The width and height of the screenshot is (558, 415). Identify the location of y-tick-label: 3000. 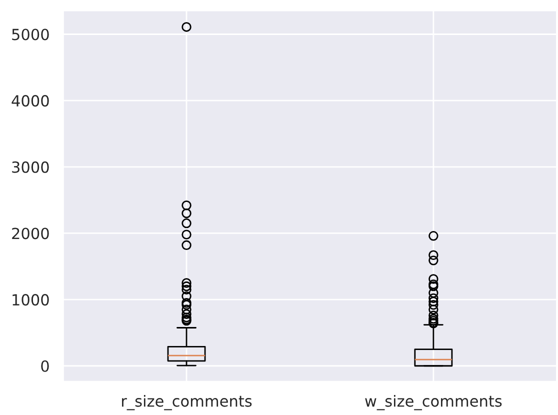
(30, 167).